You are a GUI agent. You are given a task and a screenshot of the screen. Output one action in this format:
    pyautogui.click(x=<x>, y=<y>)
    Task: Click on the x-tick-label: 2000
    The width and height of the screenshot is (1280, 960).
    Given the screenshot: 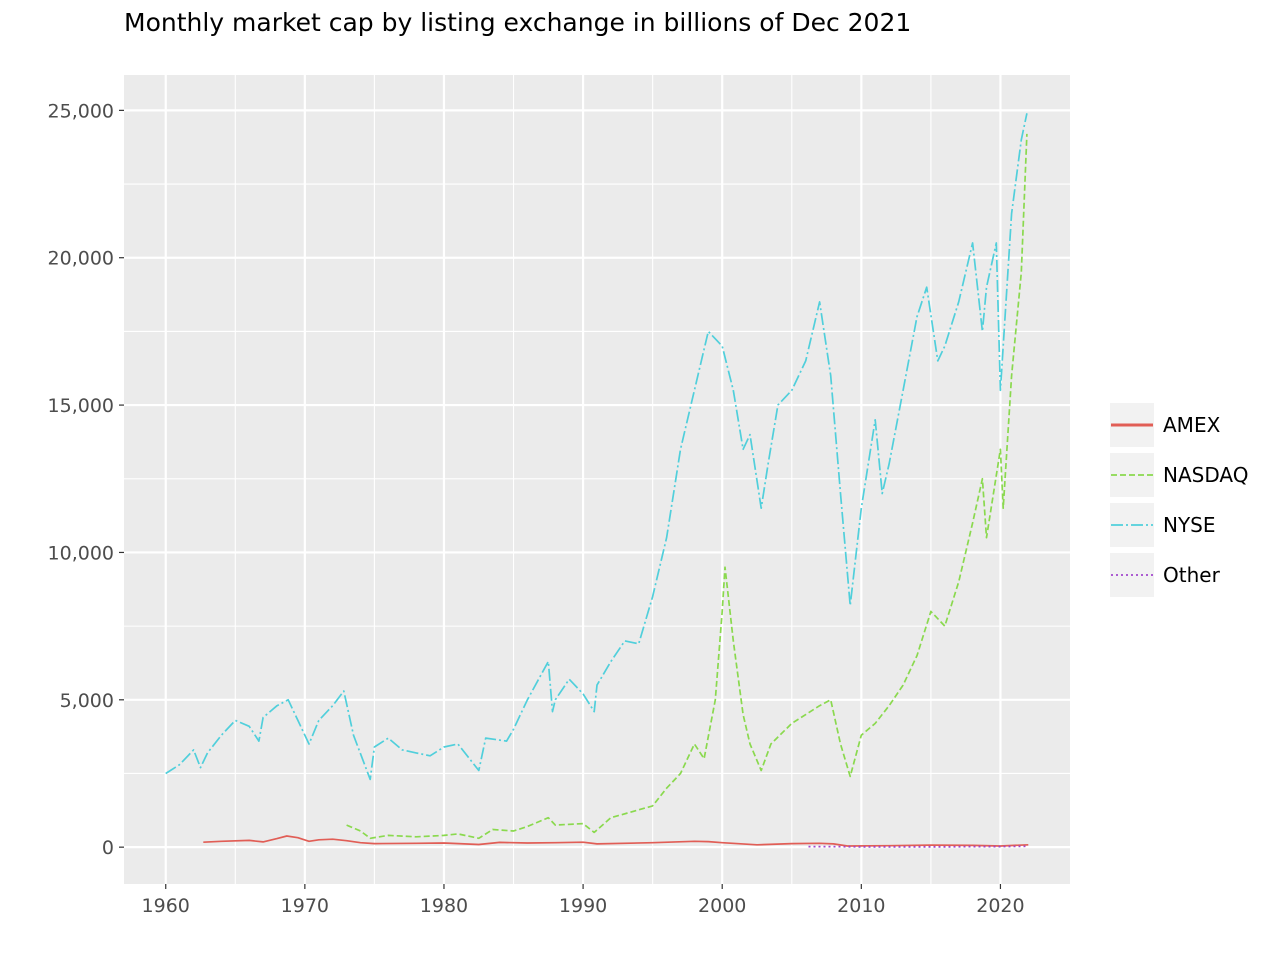 What is the action you would take?
    pyautogui.click(x=722, y=906)
    